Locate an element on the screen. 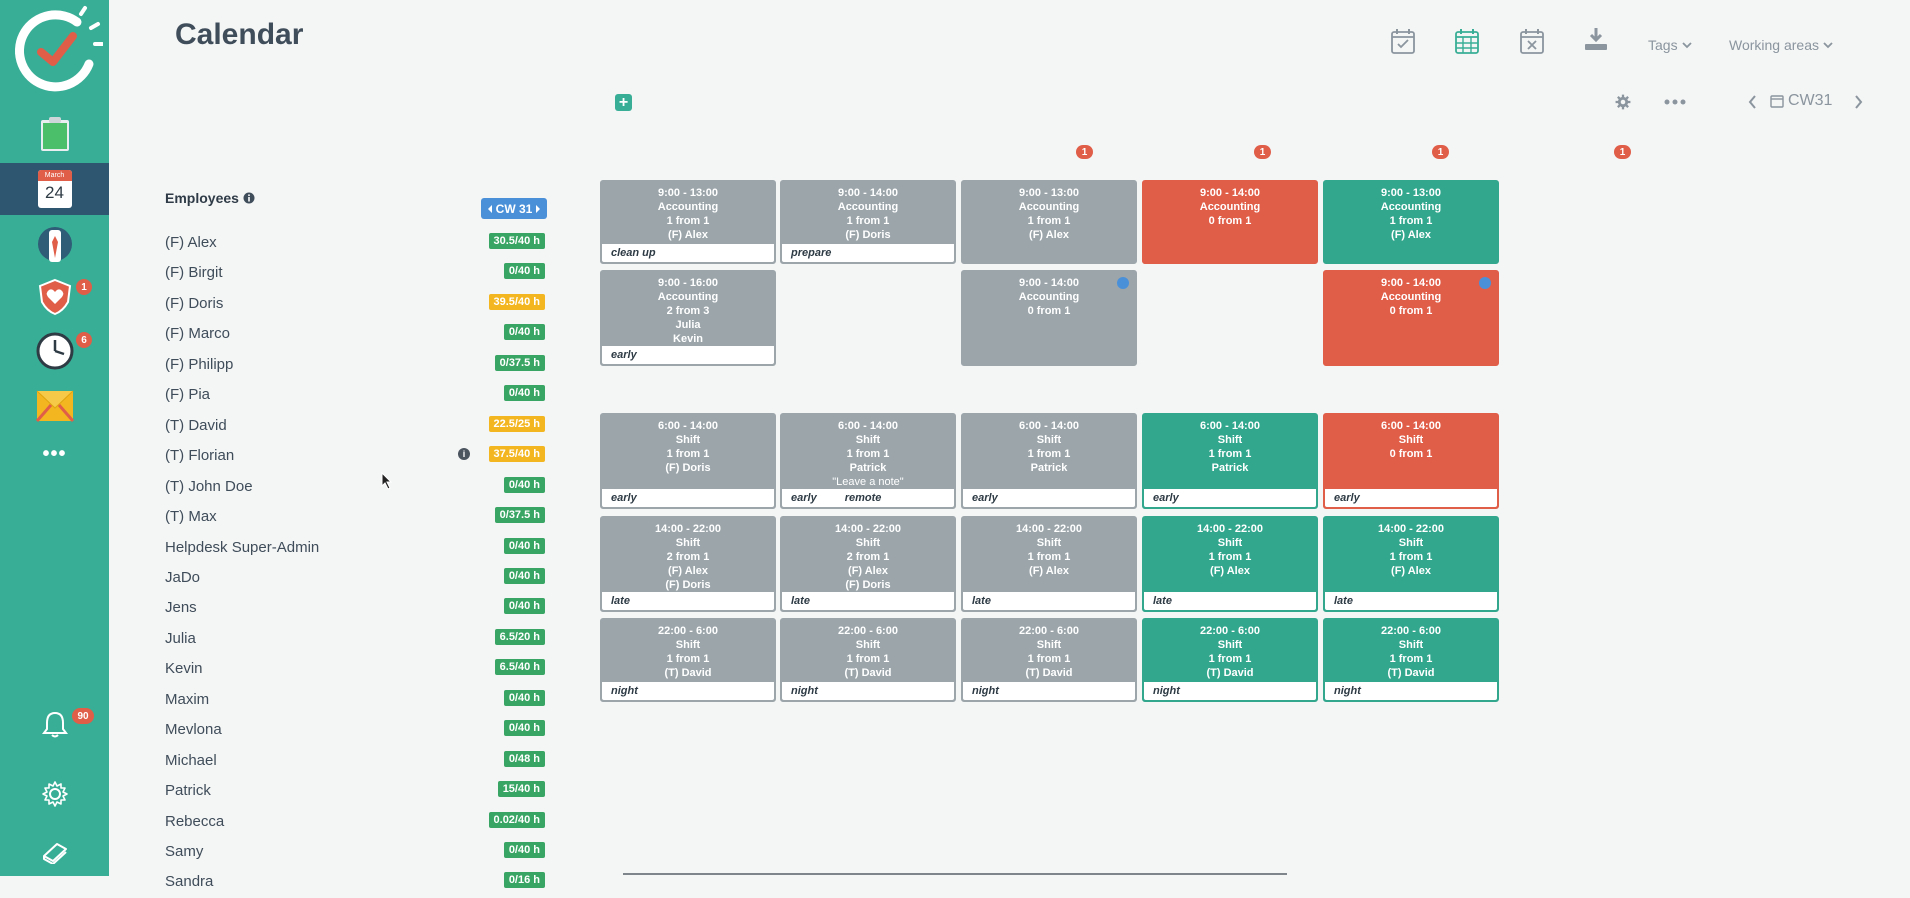  shift-card: 6:00 - 14:00 Shift 1 from 1 (F) Doris early is located at coordinates (688, 461).